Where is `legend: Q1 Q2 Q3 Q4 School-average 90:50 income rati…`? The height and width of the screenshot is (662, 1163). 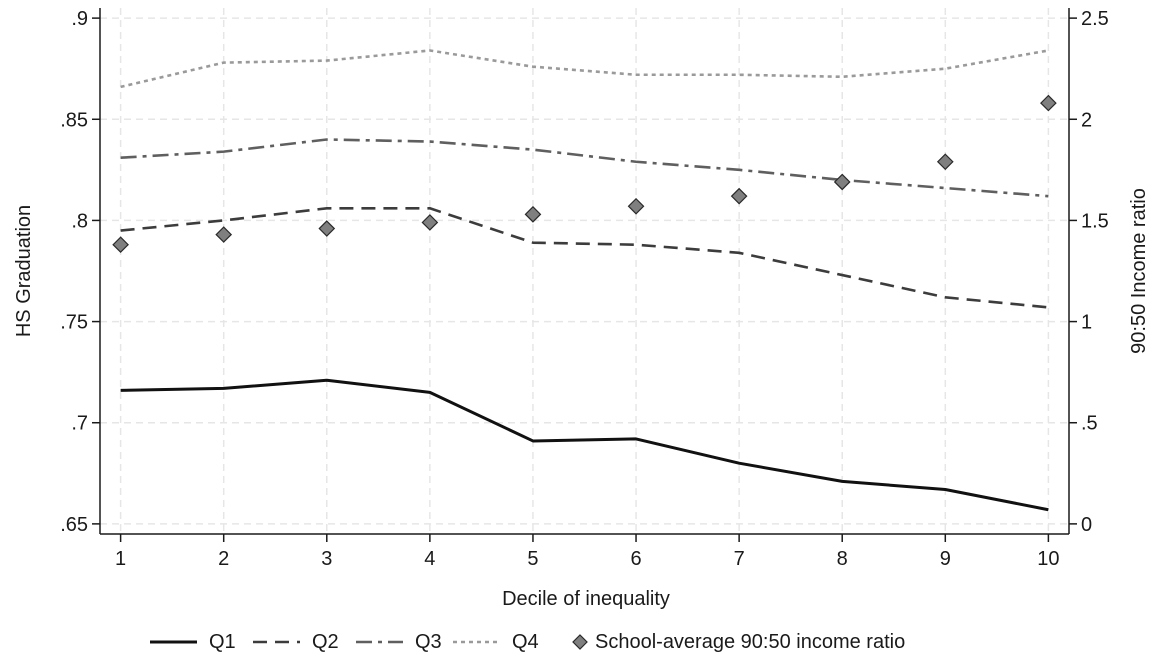 legend: Q1 Q2 Q3 Q4 School-average 90:50 income rati… is located at coordinates (527, 642).